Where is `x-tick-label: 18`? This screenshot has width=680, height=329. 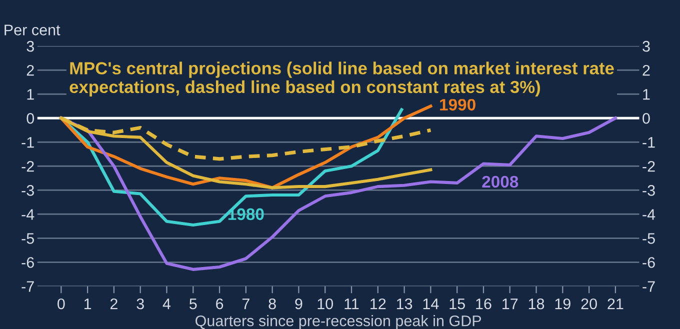
x-tick-label: 18 is located at coordinates (536, 304).